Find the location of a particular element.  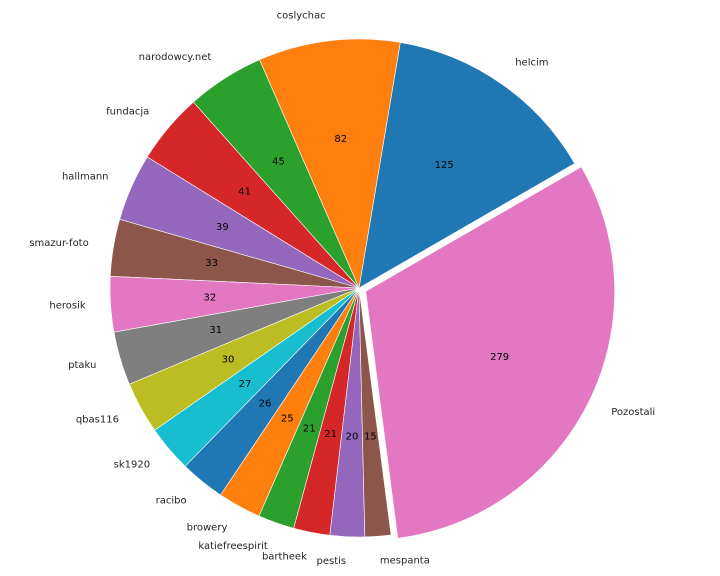

value-label-fundacja: 41 is located at coordinates (244, 191).